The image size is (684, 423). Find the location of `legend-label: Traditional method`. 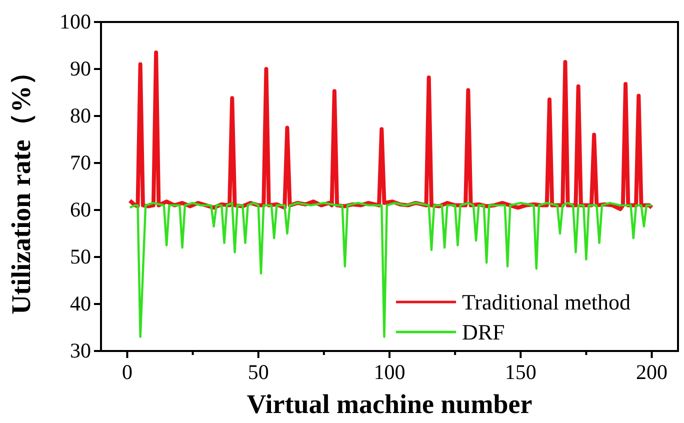

legend-label: Traditional method is located at coordinates (546, 302).